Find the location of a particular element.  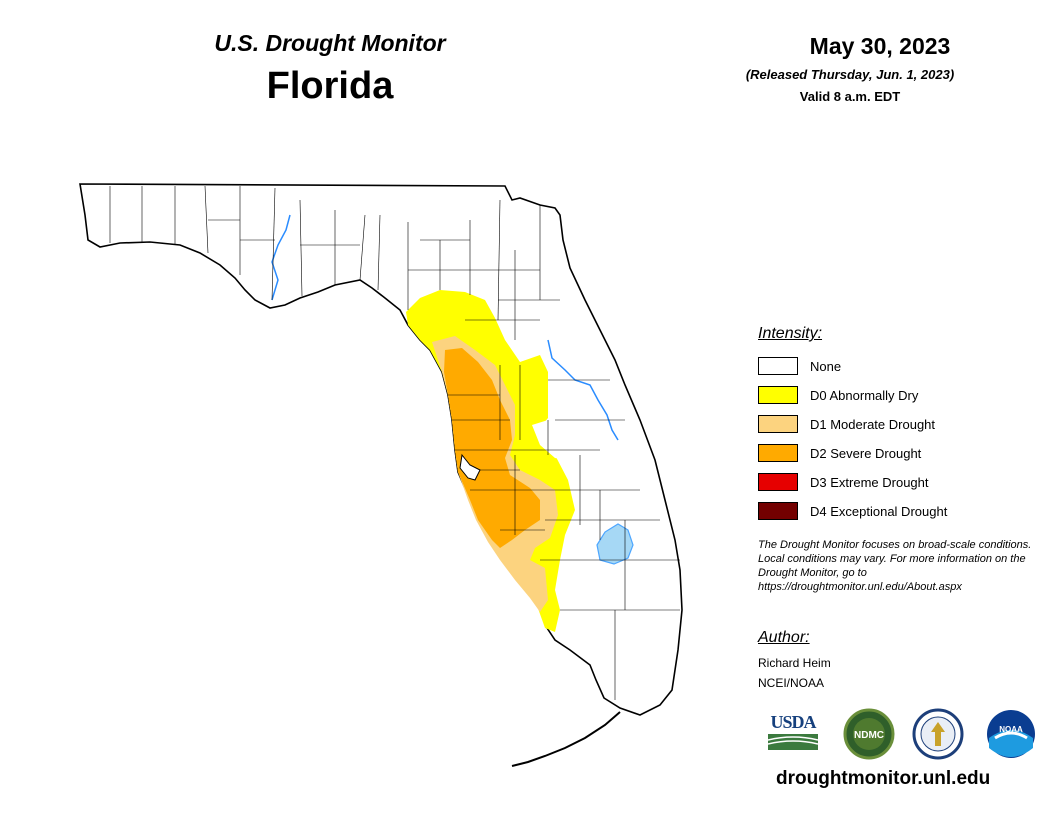

map-subtitle: U.S. Drought Monitor is located at coordinates (330, 43).